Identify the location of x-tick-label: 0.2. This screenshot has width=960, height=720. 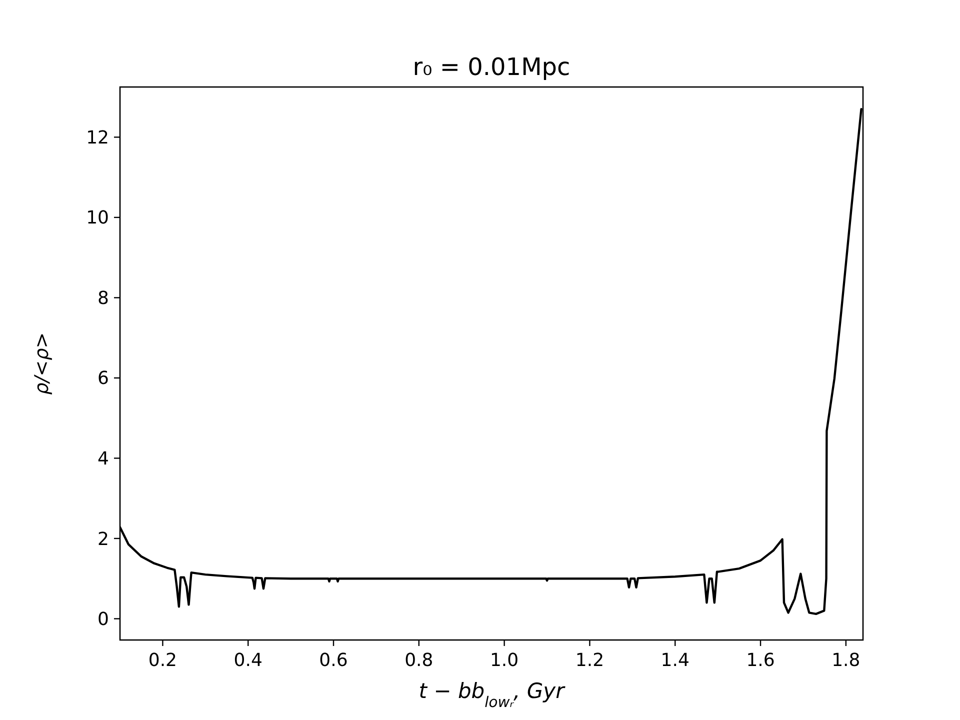
(163, 660).